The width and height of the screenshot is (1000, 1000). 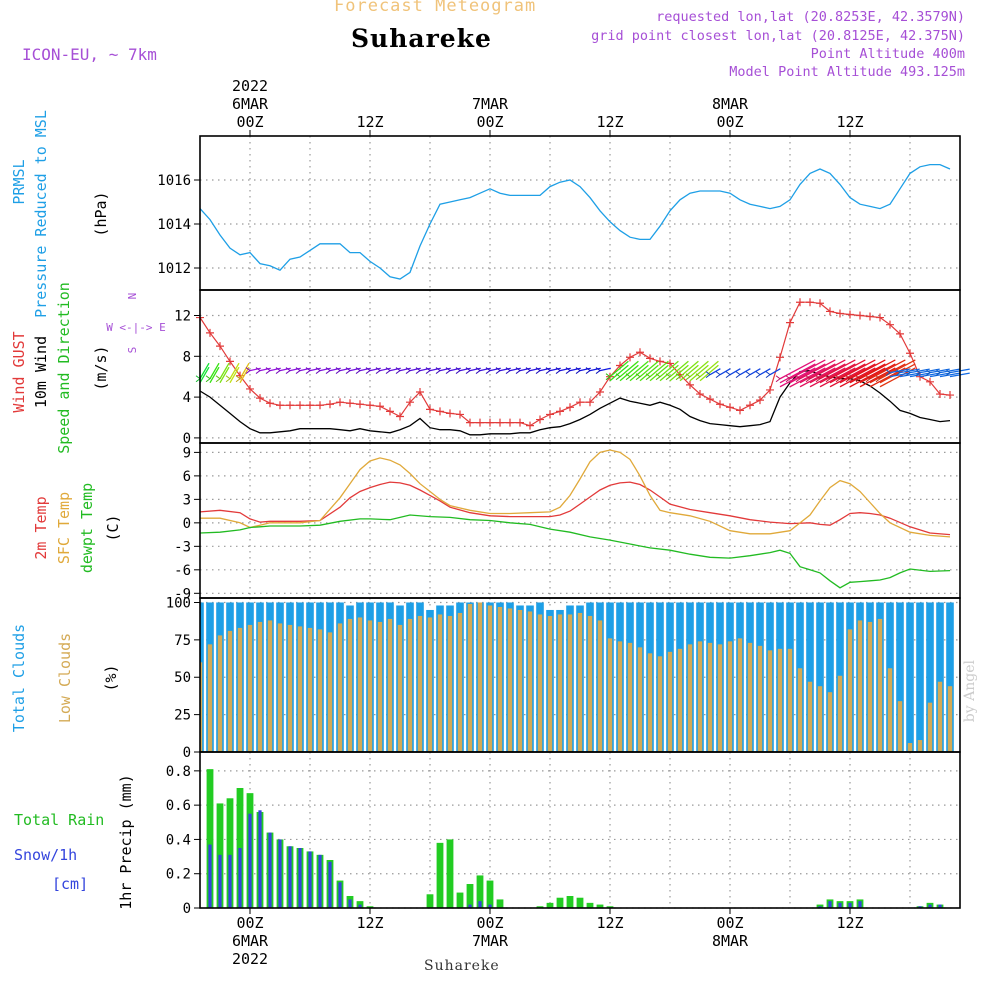 What do you see at coordinates (101, 367) in the screenshot?
I see `wind-unit-label: (m/s)` at bounding box center [101, 367].